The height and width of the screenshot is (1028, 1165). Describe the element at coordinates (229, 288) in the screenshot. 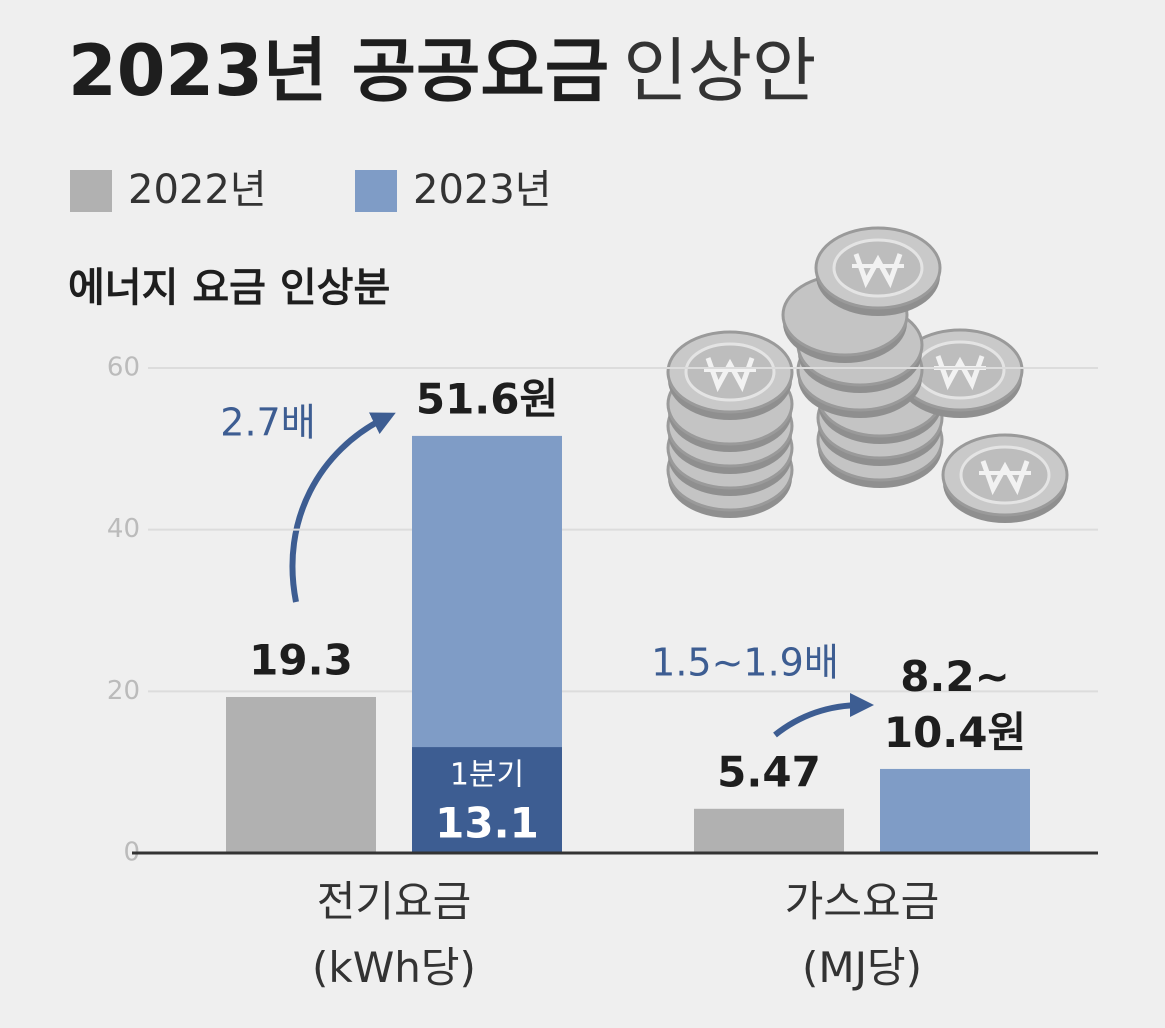

I see `chart-subtitle: 에너지 요금 인상분` at that location.